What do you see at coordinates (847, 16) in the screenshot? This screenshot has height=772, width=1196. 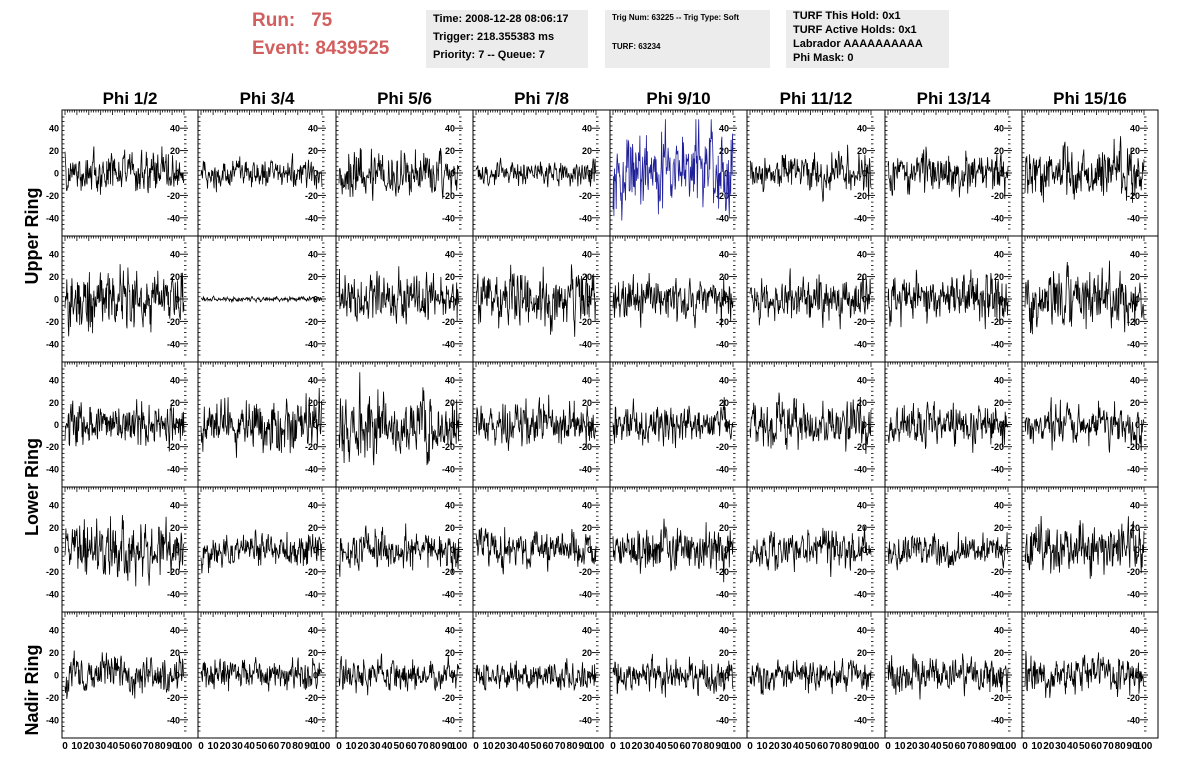 I see `turf-hold-text: TURF This Hold: 0x1` at bounding box center [847, 16].